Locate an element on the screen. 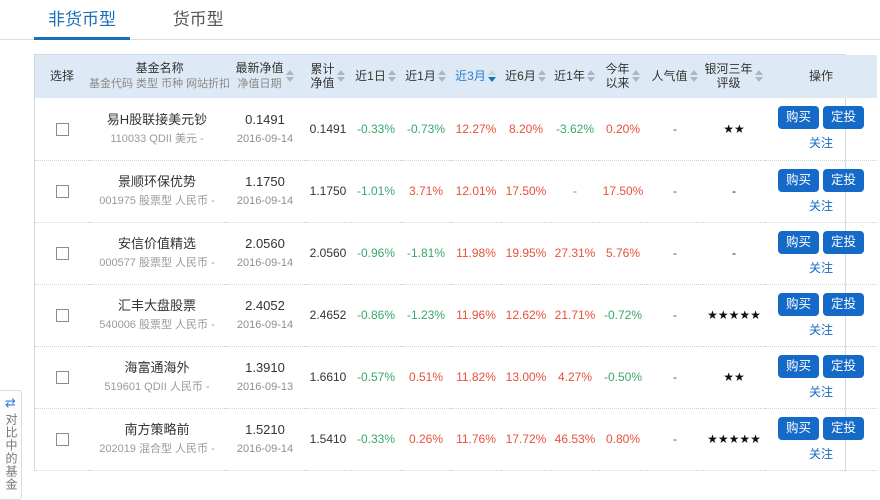 Image resolution: width=880 pixels, height=500 pixels. sort-cumulative-nav is located at coordinates (341, 76).